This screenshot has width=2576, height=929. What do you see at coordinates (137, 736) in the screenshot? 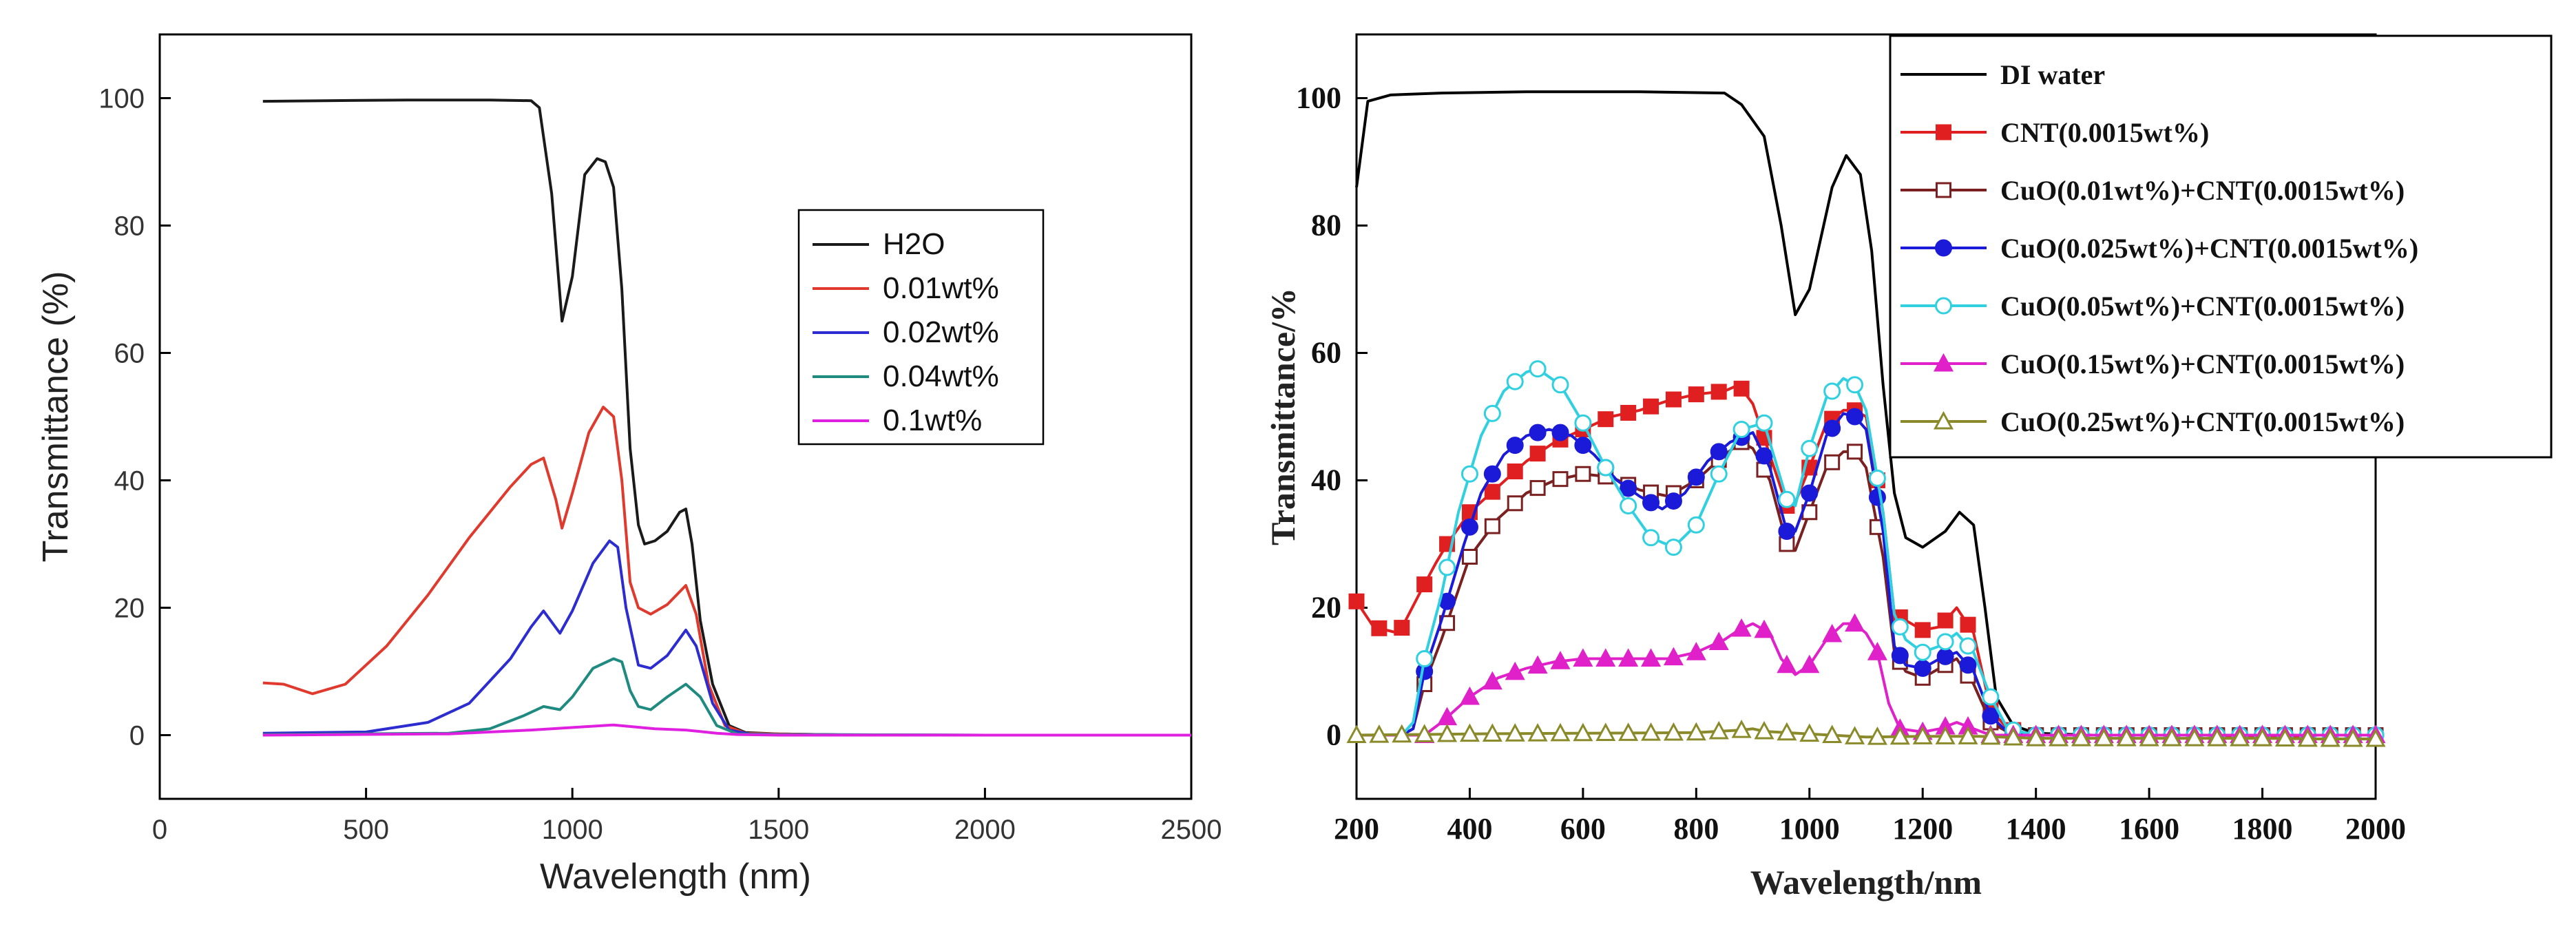
I see `left-y-tick-label: 0` at bounding box center [137, 736].